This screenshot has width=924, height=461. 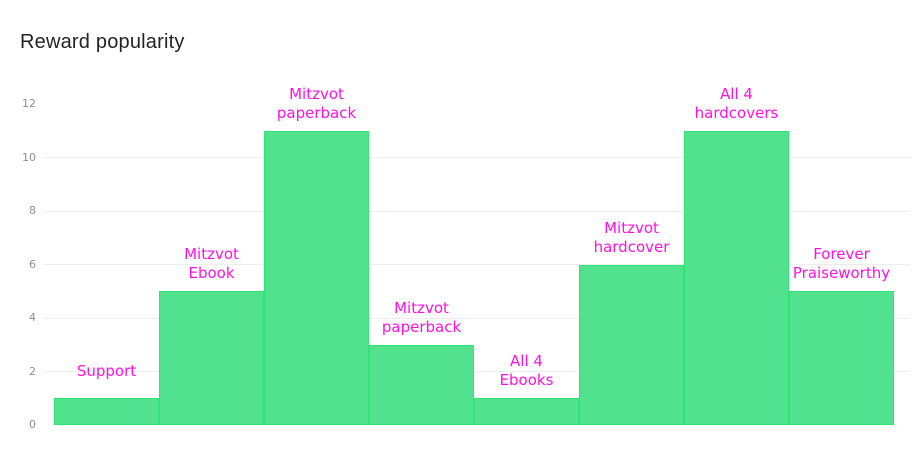 What do you see at coordinates (32, 264) in the screenshot?
I see `y-axis-tick-label-6: 6` at bounding box center [32, 264].